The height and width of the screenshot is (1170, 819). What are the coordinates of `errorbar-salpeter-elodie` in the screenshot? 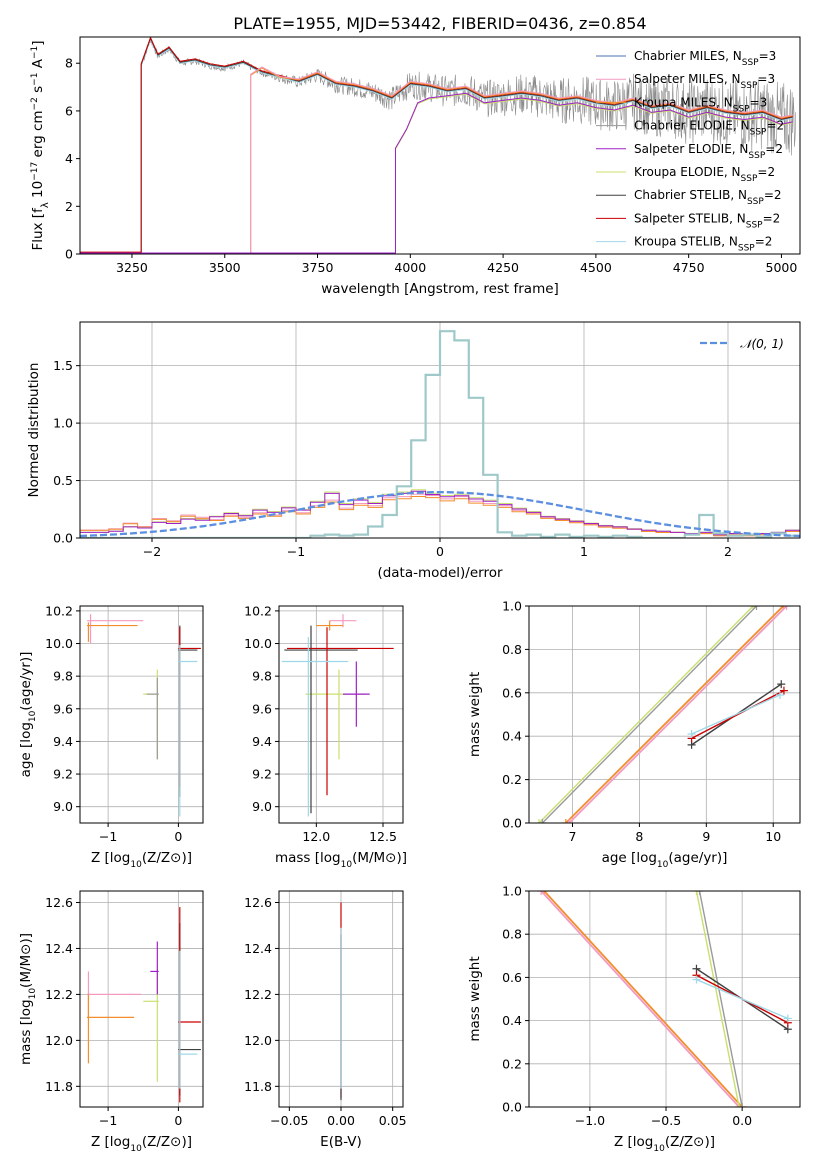 It's located at (154, 968).